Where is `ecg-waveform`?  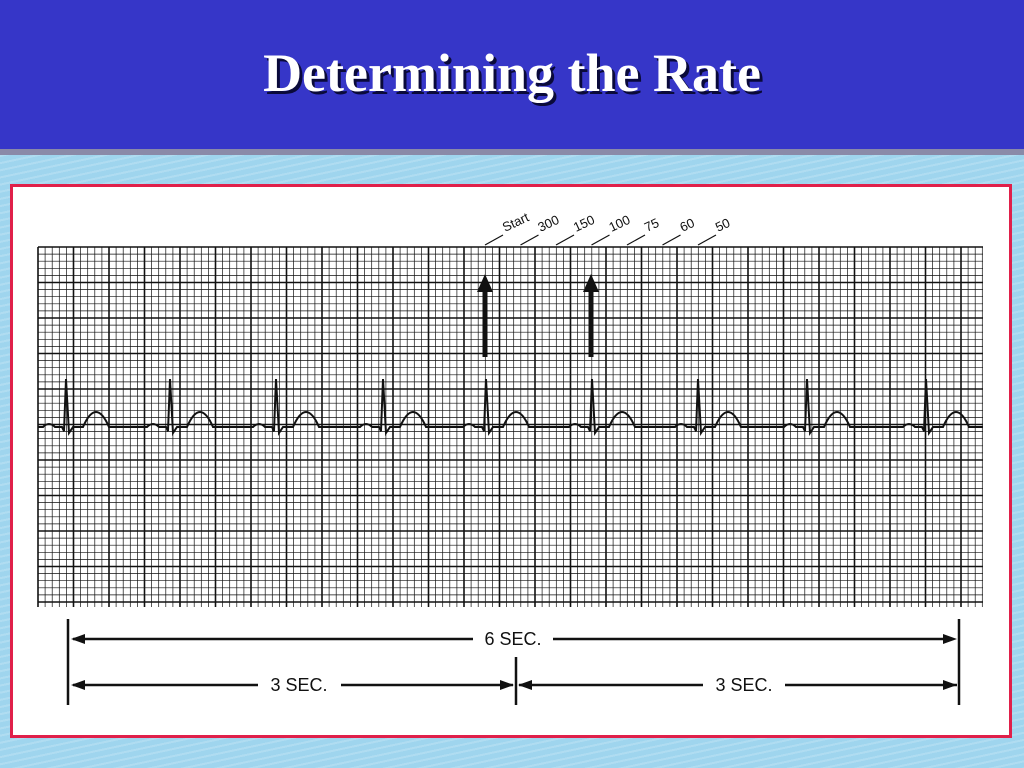 ecg-waveform is located at coordinates (510, 407).